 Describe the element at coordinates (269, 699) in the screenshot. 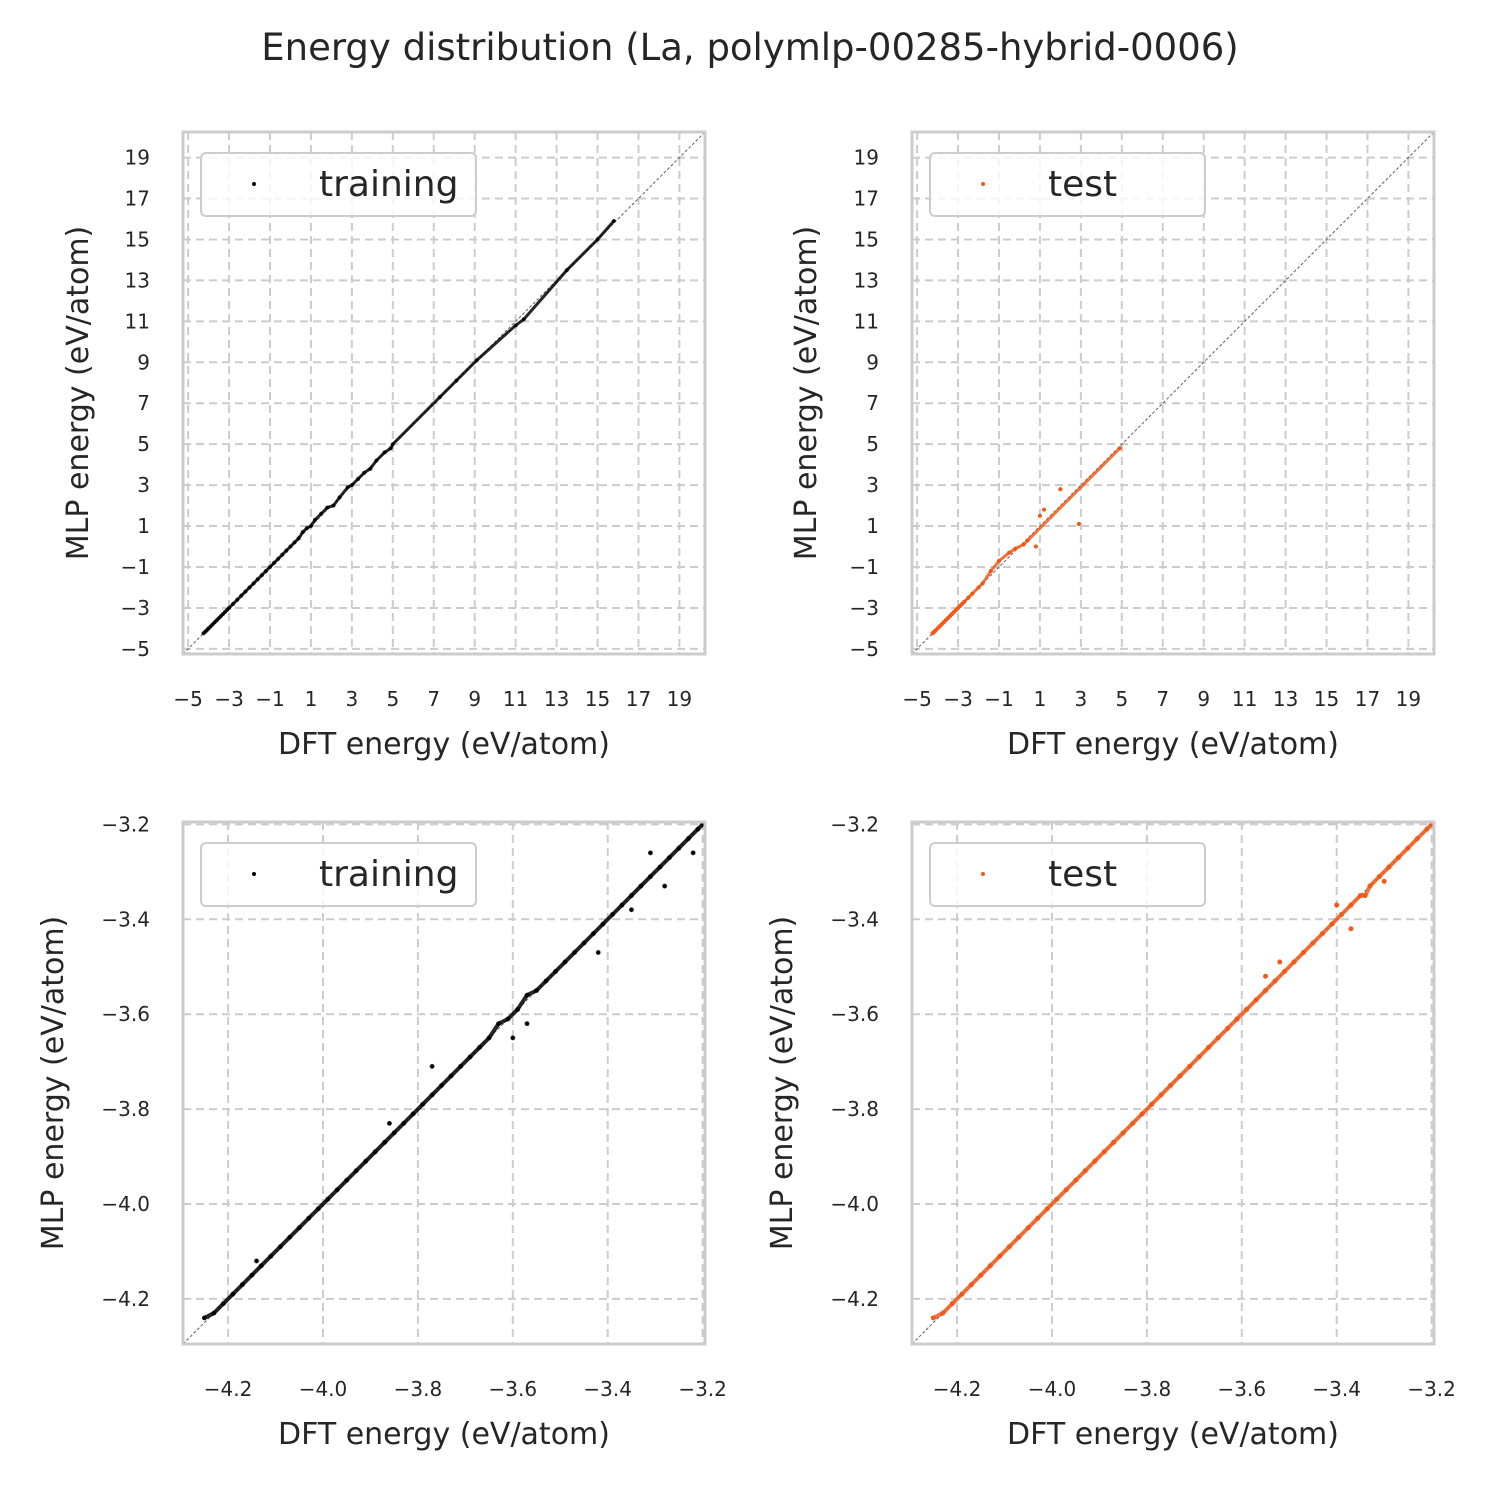

I see `x-tick-label: −1` at that location.